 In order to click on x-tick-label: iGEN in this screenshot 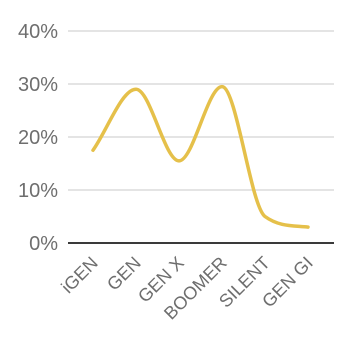, I will do `click(79, 275)`.